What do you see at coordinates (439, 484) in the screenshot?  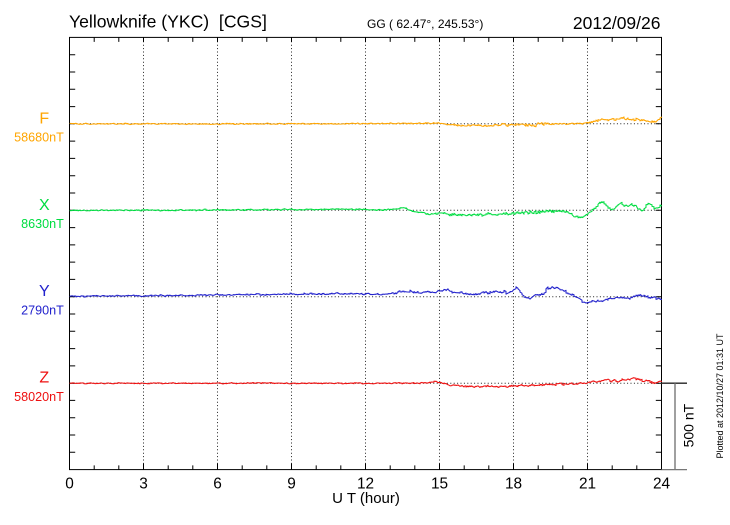 I see `svg-text: 15` at bounding box center [439, 484].